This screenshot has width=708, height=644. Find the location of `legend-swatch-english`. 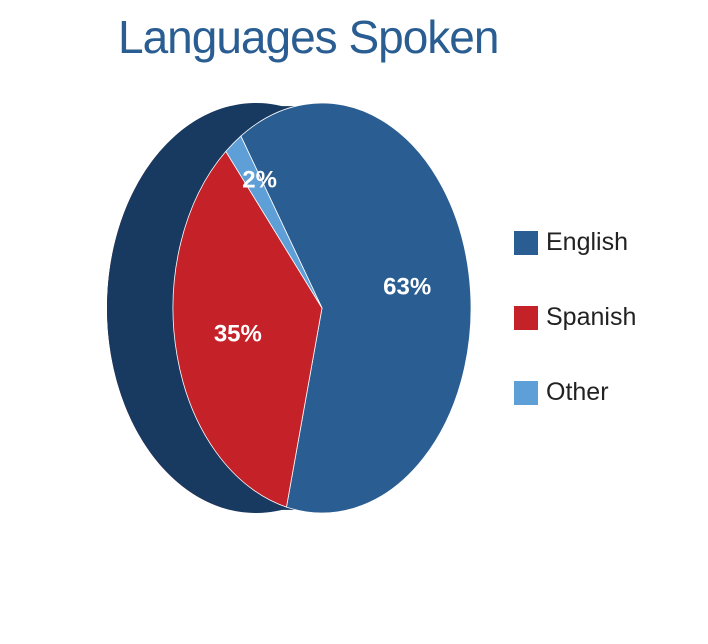

legend-swatch-english is located at coordinates (526, 242).